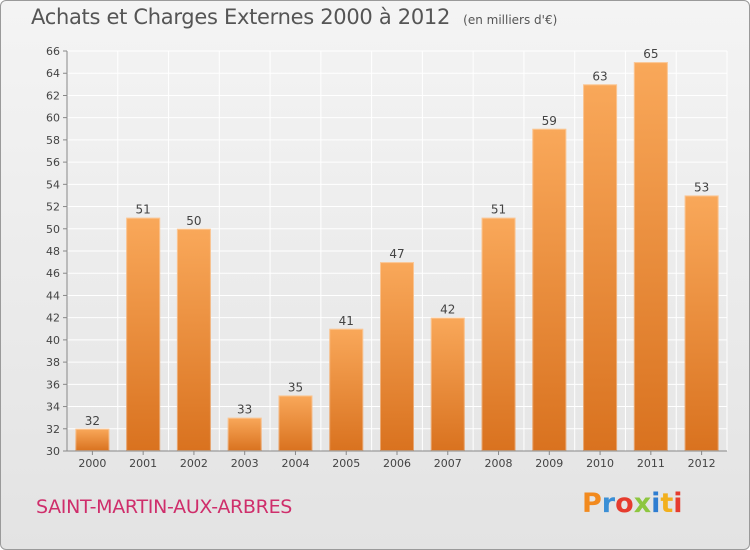 This screenshot has width=750, height=550. What do you see at coordinates (244, 410) in the screenshot?
I see `value-label: 33` at bounding box center [244, 410].